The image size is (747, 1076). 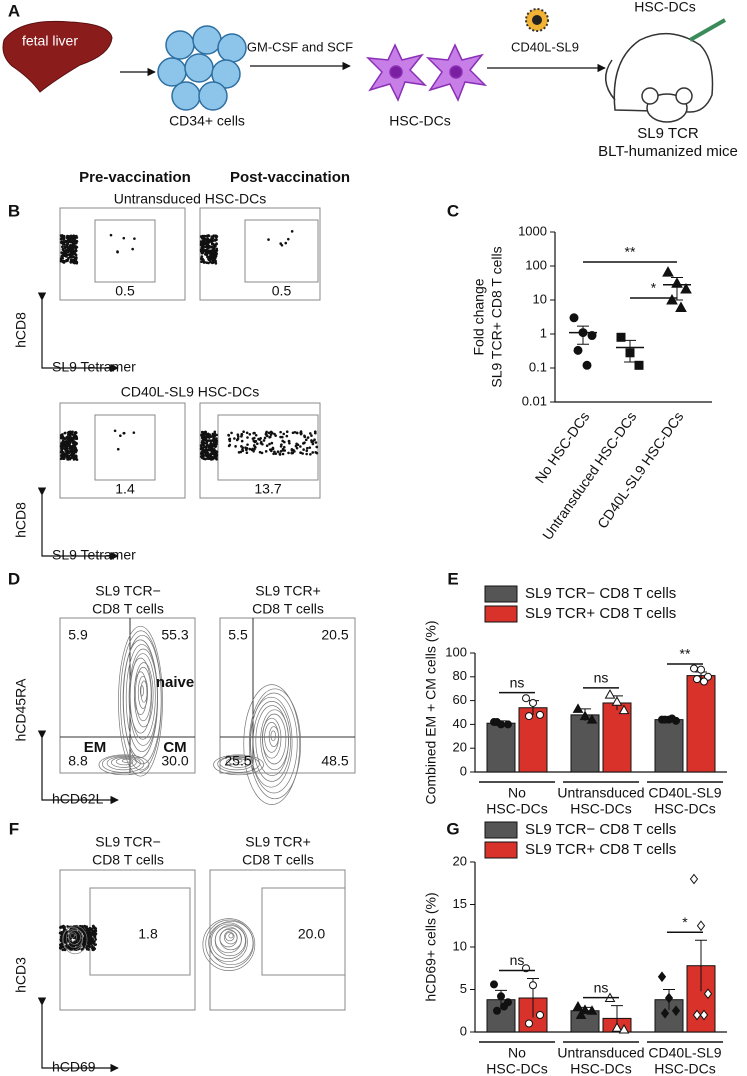 I want to click on row-title: CD40L-SL9 HSC-DCs, so click(x=190, y=392).